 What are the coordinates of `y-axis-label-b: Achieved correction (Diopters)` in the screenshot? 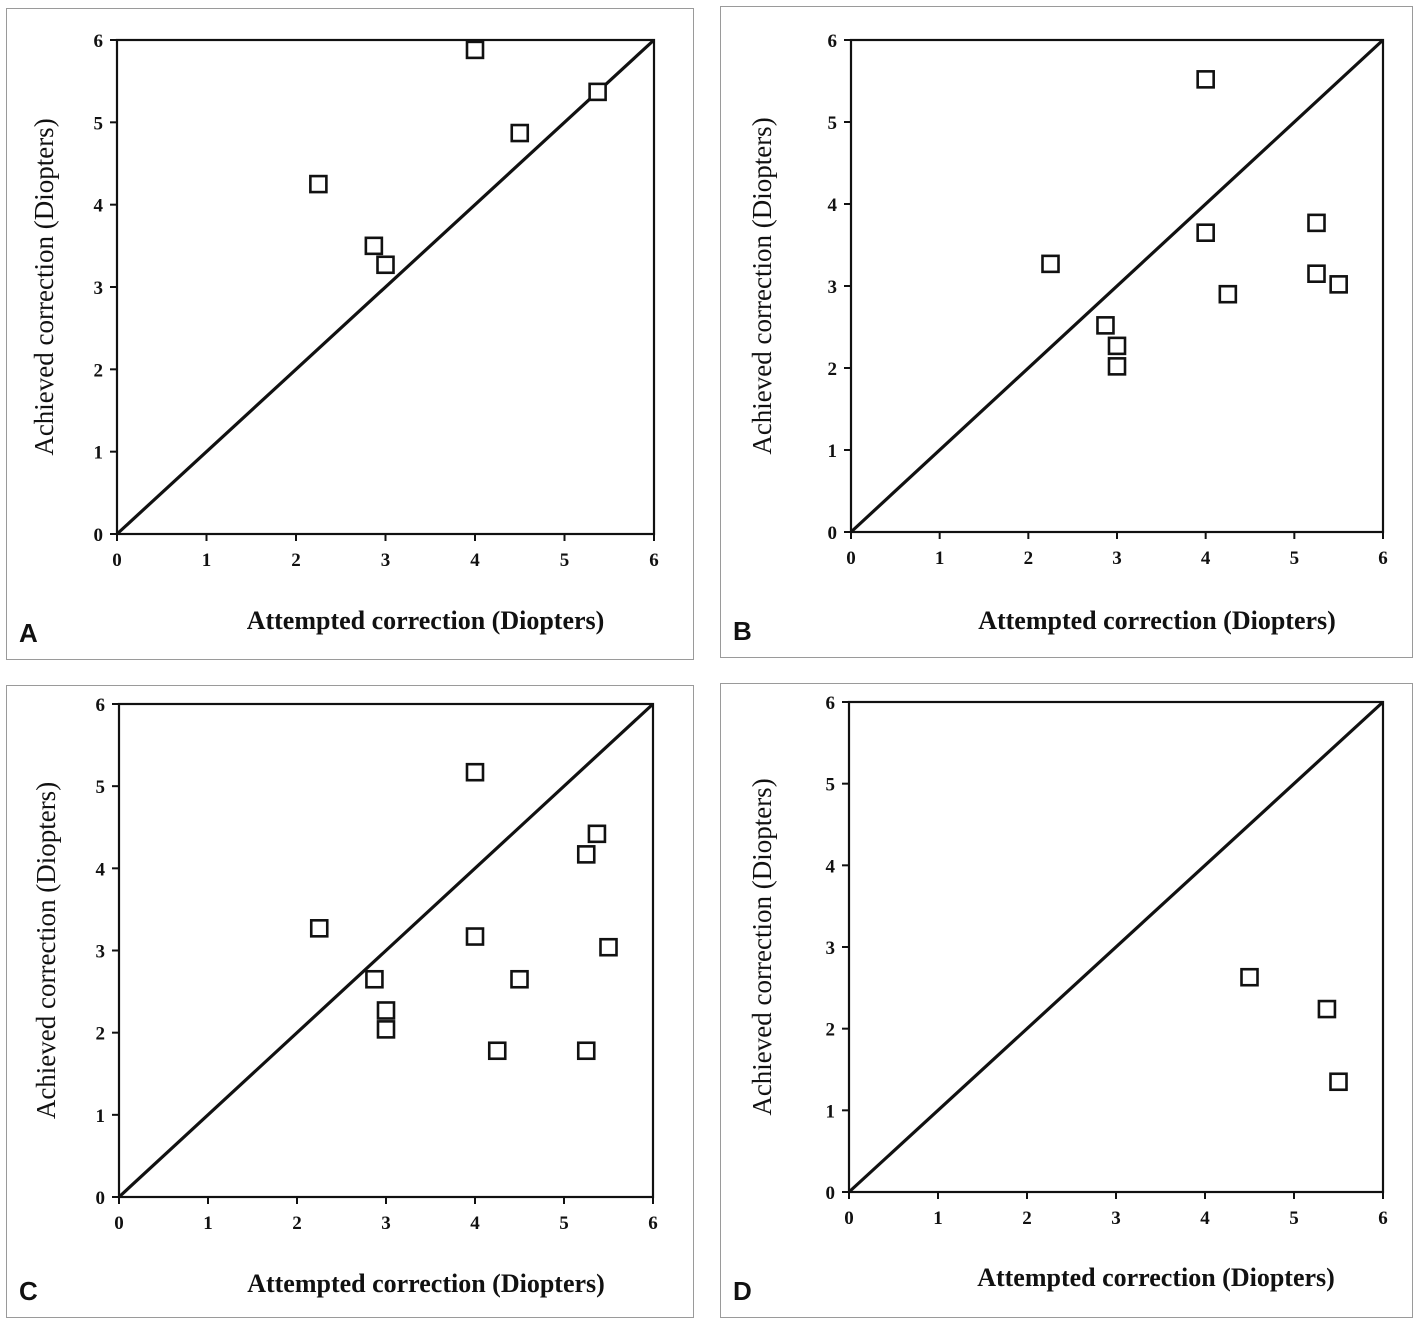 It's located at (762, 285).